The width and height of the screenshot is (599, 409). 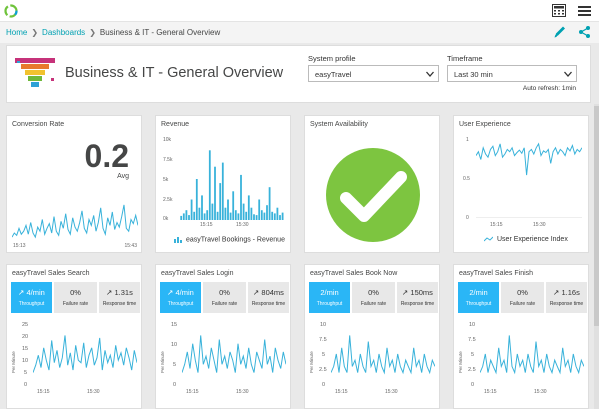 I want to click on hamburger-menu-icon, so click(x=584, y=11).